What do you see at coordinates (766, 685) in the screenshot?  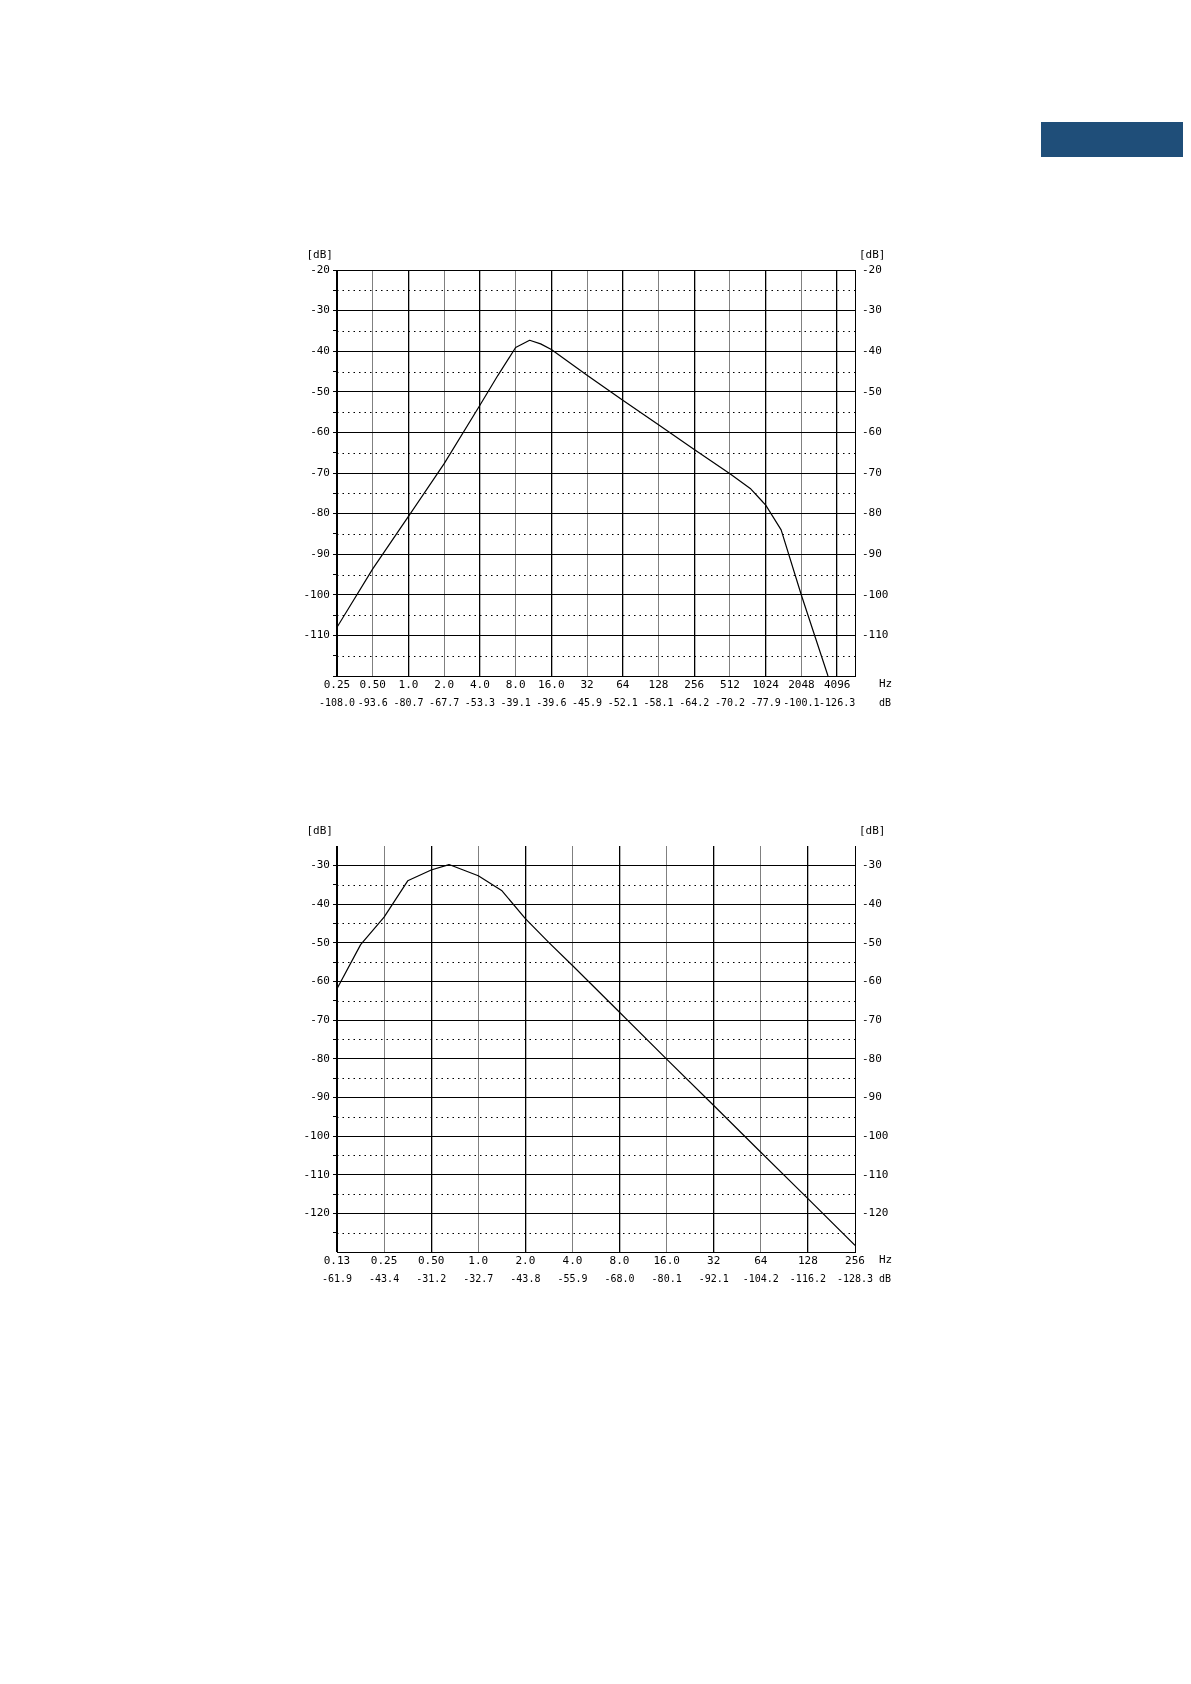 I see `x-tick-label: 1024` at bounding box center [766, 685].